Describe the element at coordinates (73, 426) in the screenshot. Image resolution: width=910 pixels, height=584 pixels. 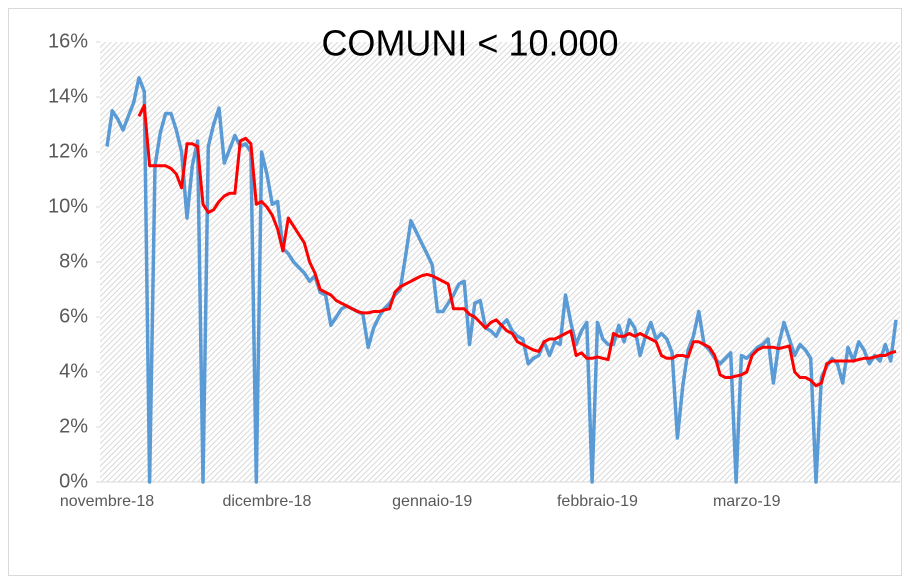
I see `y-tick-label: 2%` at that location.